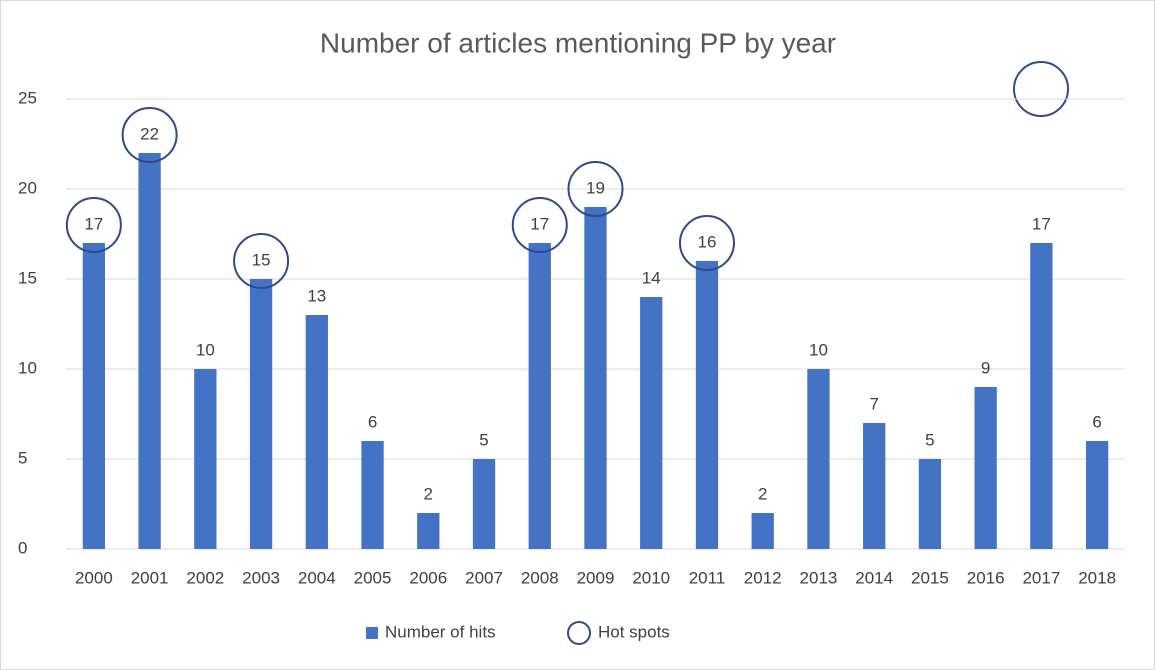 The width and height of the screenshot is (1155, 670). Describe the element at coordinates (22, 457) in the screenshot. I see `y-tick-label: 5` at that location.